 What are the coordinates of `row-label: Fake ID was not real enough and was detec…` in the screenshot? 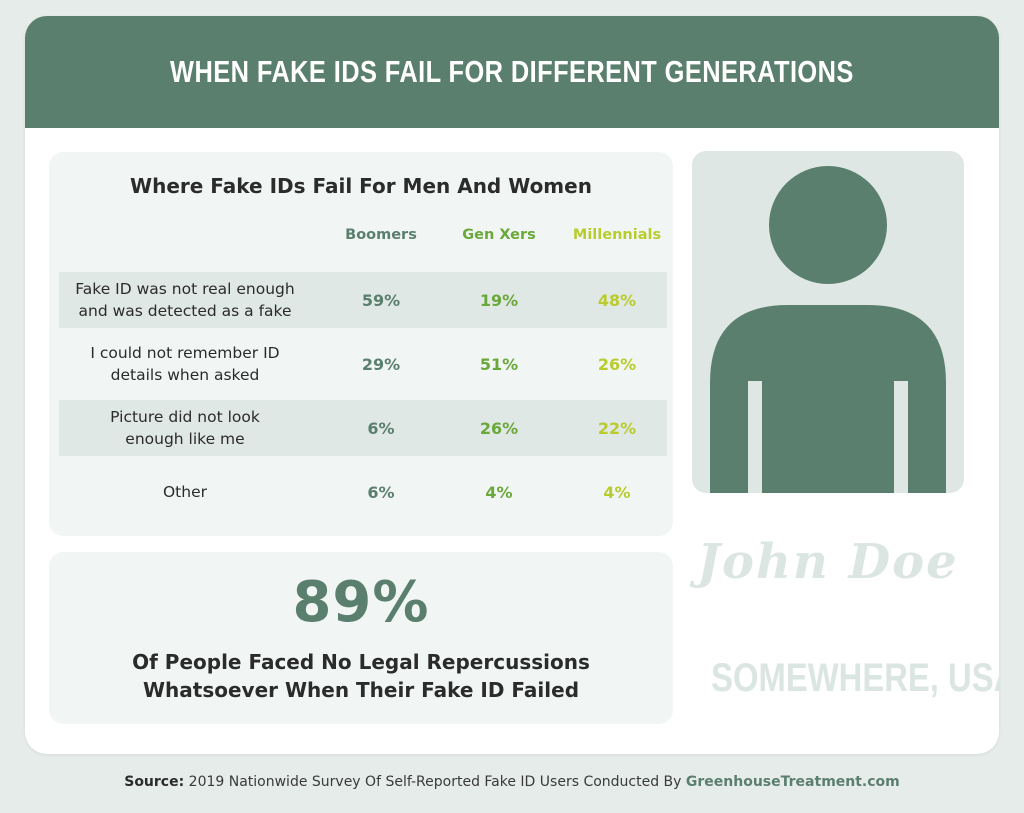 It's located at (185, 300).